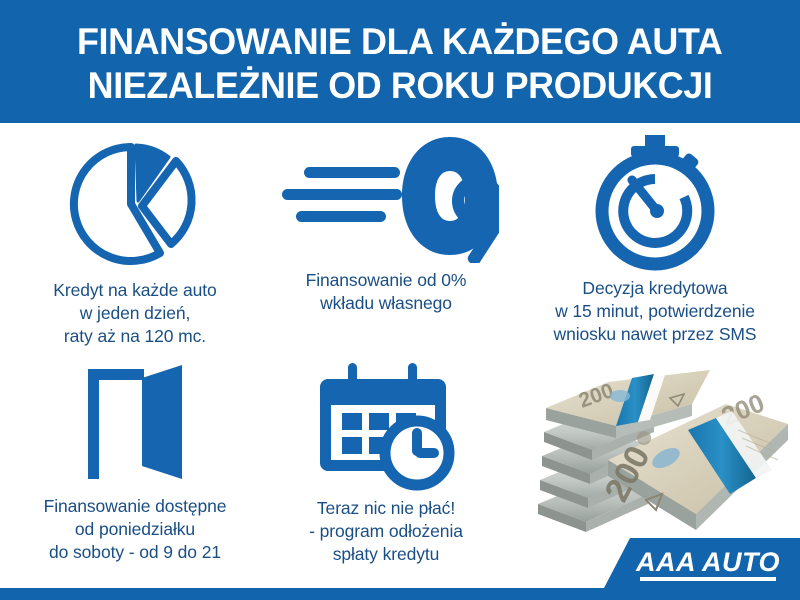  I want to click on banknote-stacks-photo: 200 200 200, so click(660, 449).